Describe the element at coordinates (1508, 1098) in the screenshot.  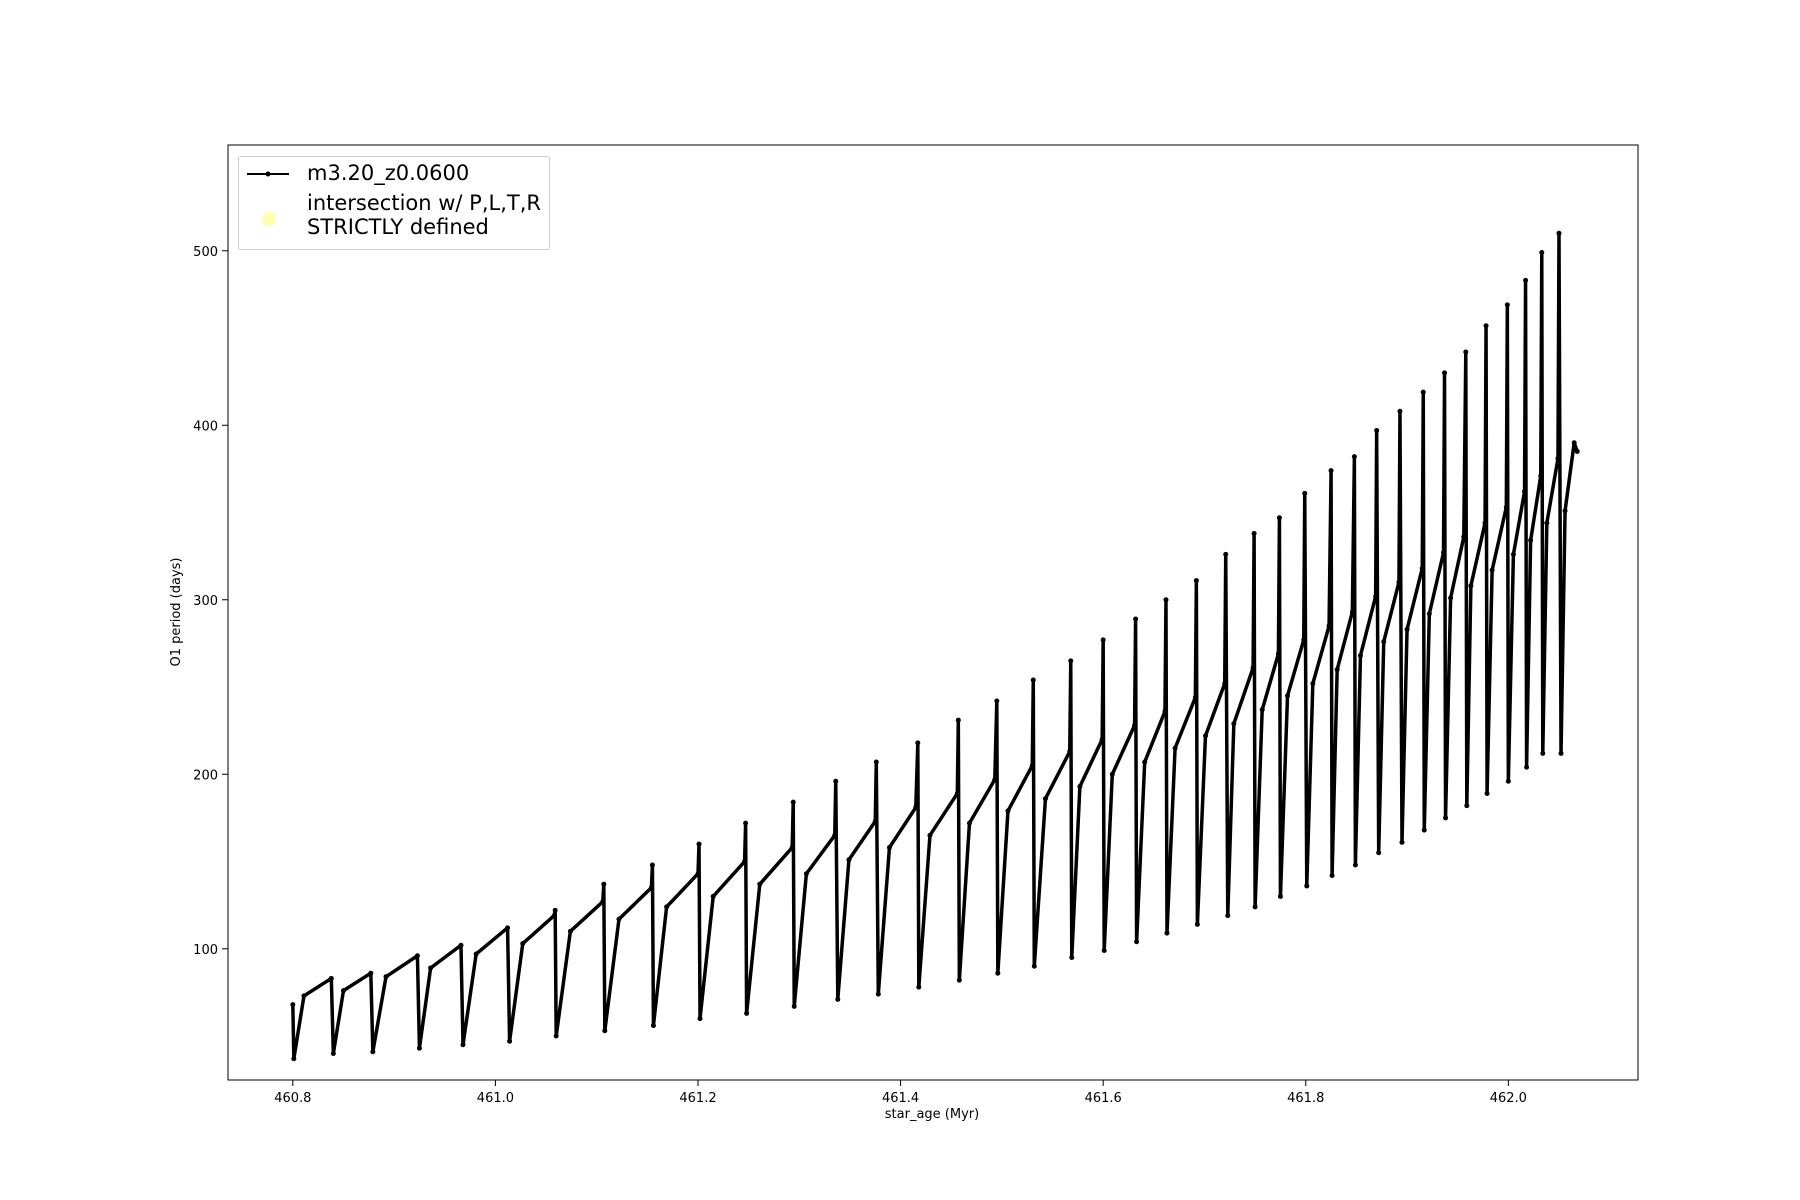
I see `x-tick-label: 462.0` at that location.